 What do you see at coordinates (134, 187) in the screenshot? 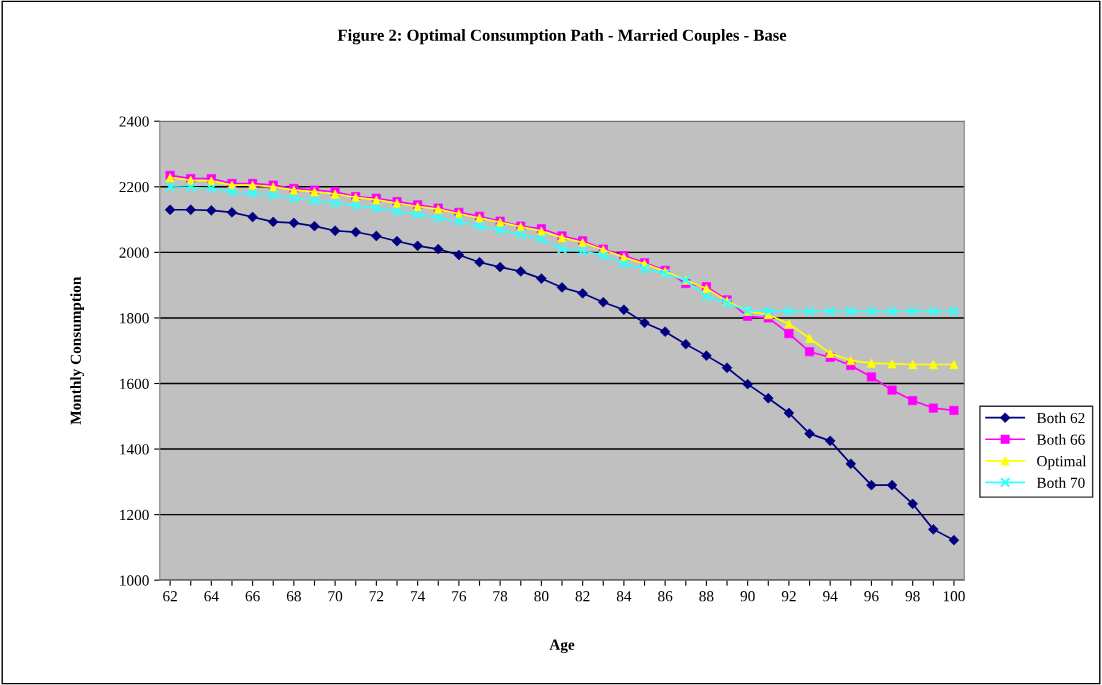
I see `y-tick-label: 2200` at bounding box center [134, 187].